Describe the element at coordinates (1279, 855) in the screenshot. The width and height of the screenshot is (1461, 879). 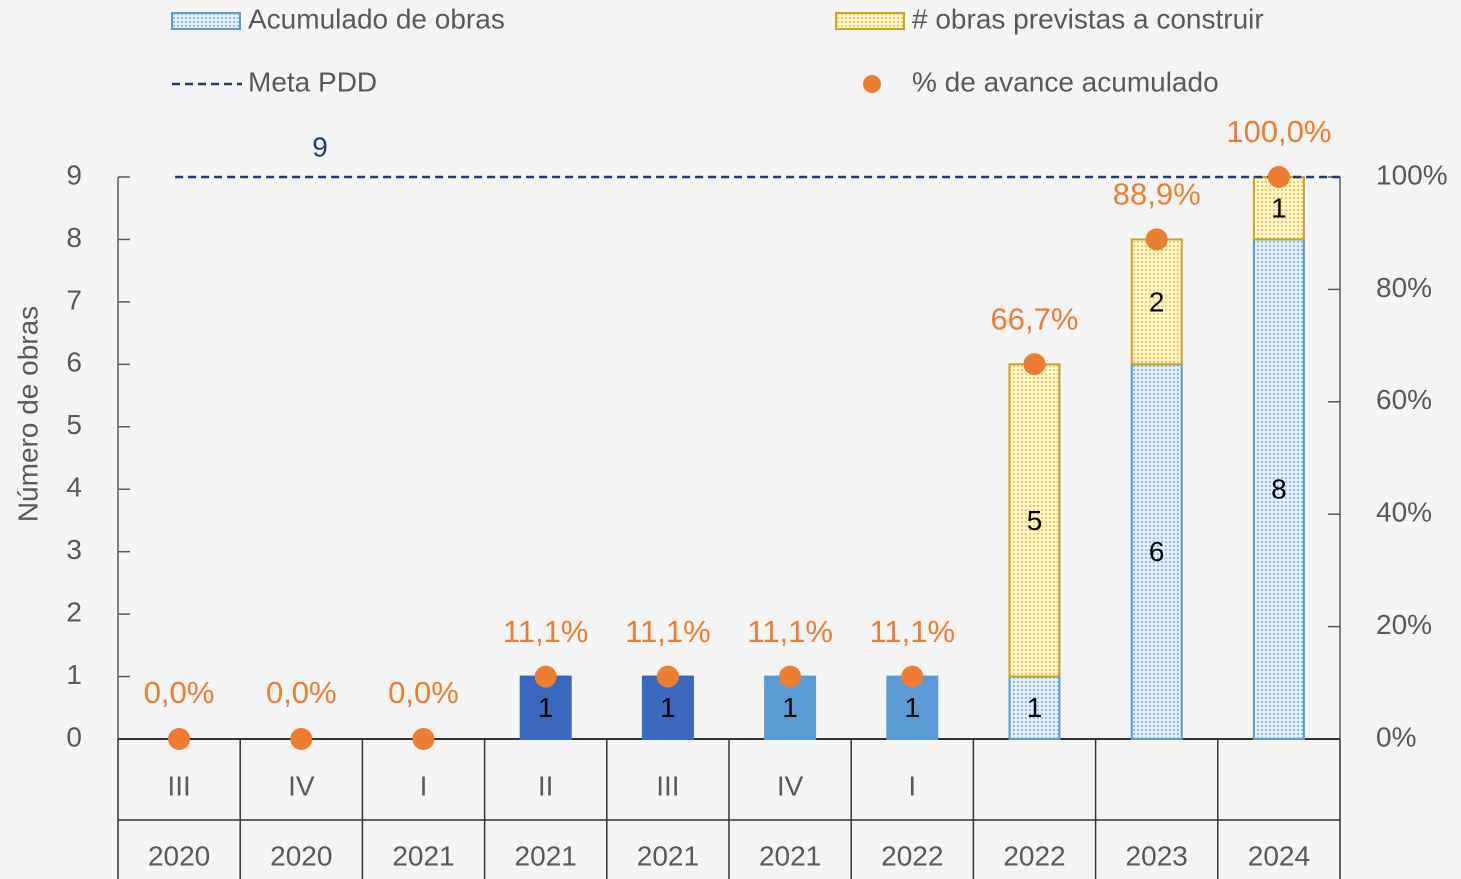
I see `x-tick-label-year: 2024` at that location.